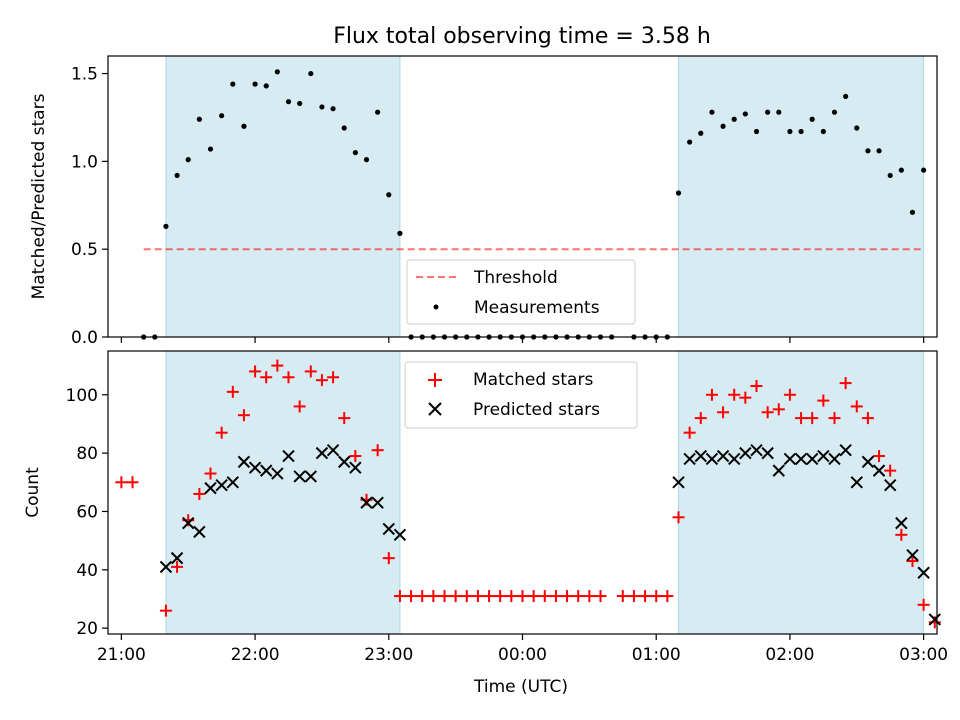 The height and width of the screenshot is (720, 960). I want to click on bottom-y-tick-label: 60, so click(87, 512).